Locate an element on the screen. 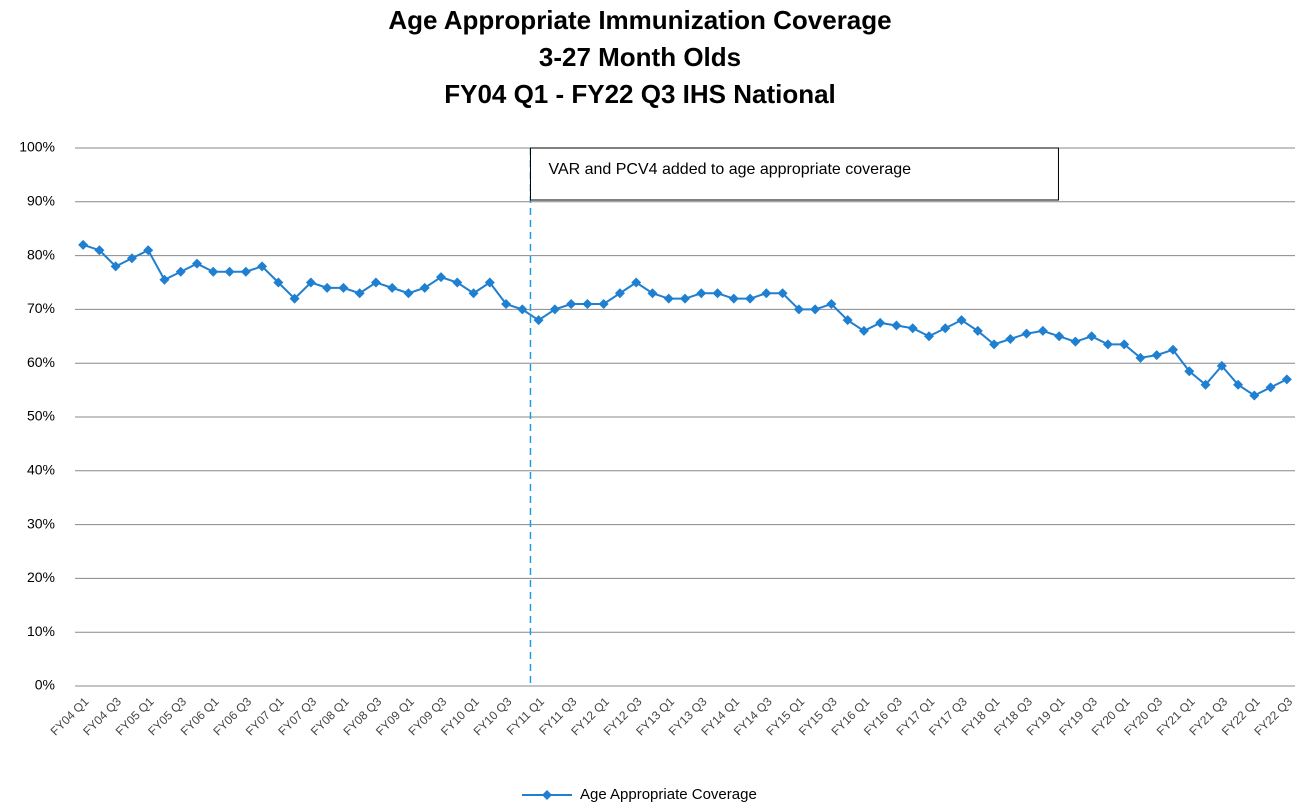 The width and height of the screenshot is (1305, 808). y-tick-label: 10% is located at coordinates (41, 631).